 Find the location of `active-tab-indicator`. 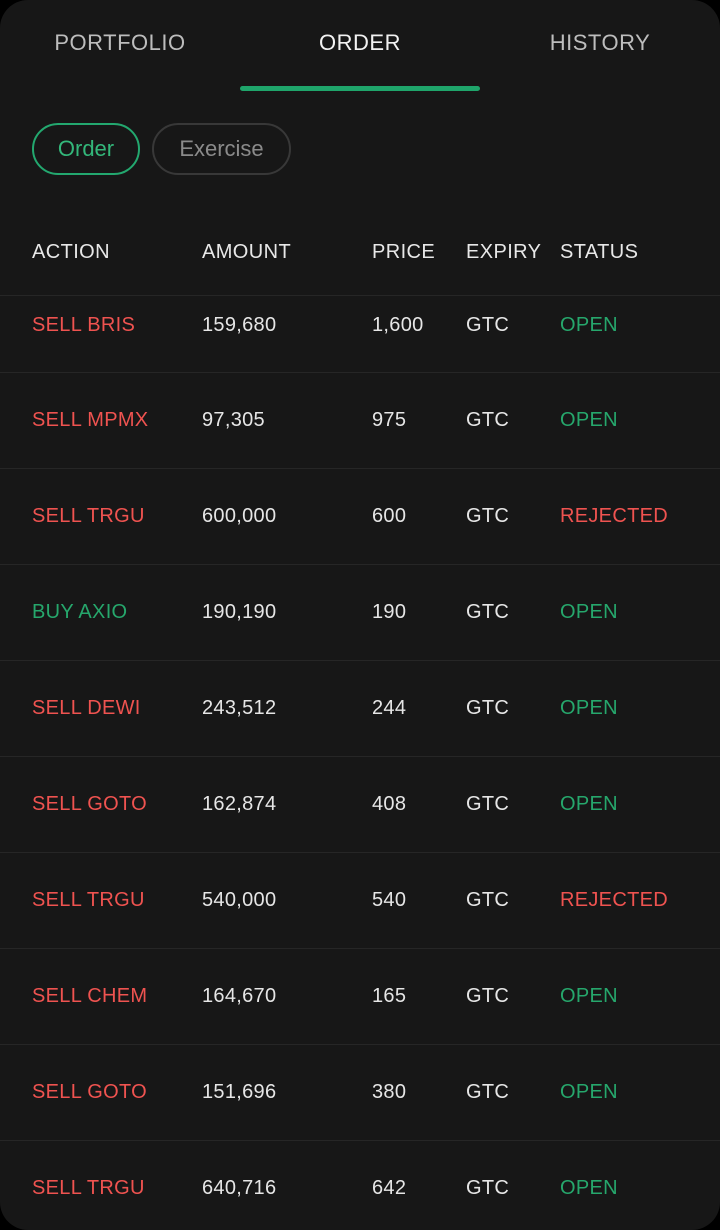

active-tab-indicator is located at coordinates (360, 88).